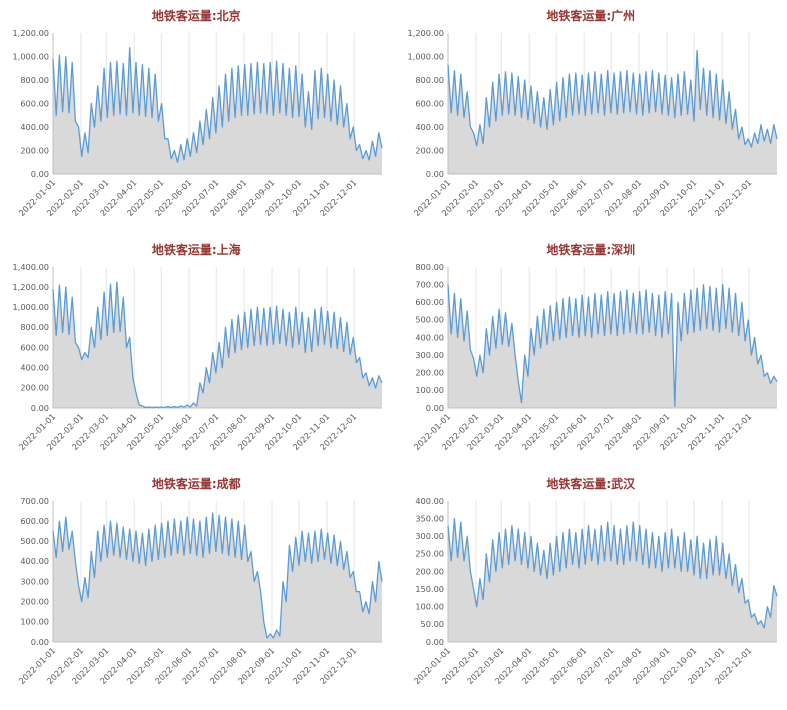  Describe the element at coordinates (591, 484) in the screenshot. I see `chart-title: 地铁客运量:武汉` at that location.